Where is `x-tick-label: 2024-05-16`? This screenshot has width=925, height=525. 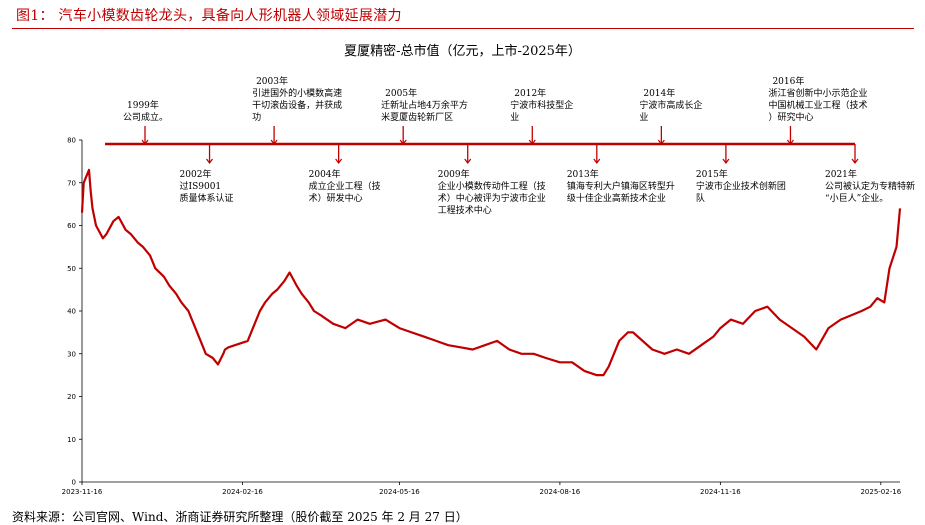 x-tick-label: 2024-05-16 is located at coordinates (399, 492).